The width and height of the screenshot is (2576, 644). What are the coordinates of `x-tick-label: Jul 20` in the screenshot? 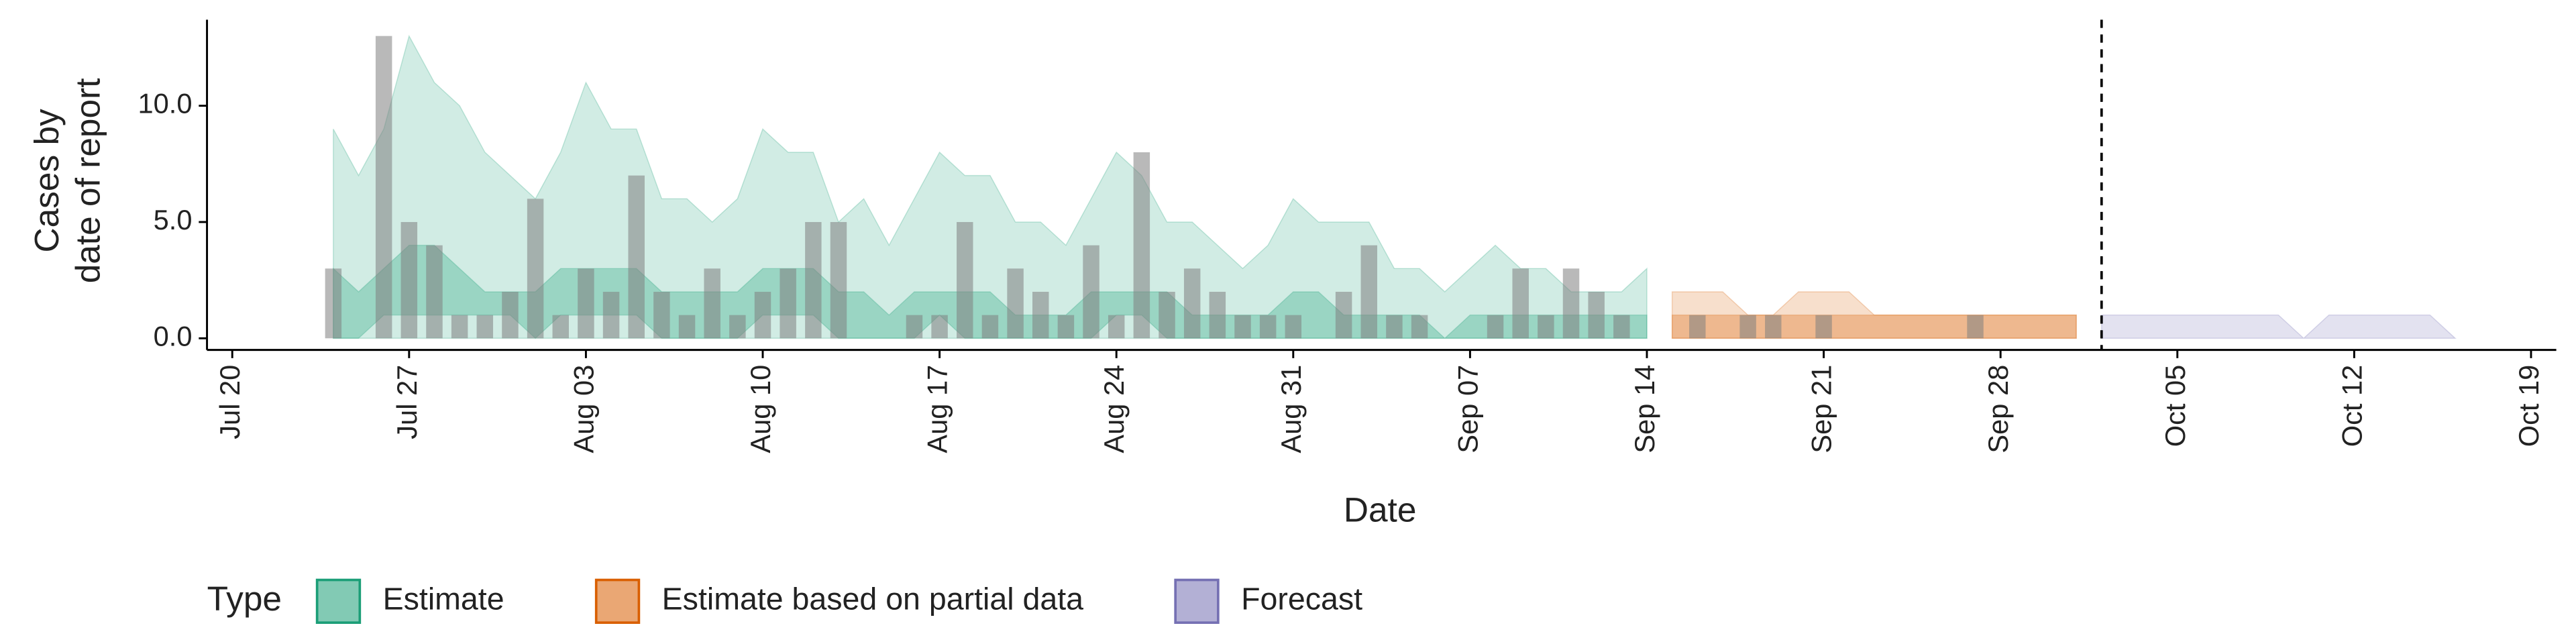 It's located at (230, 402).